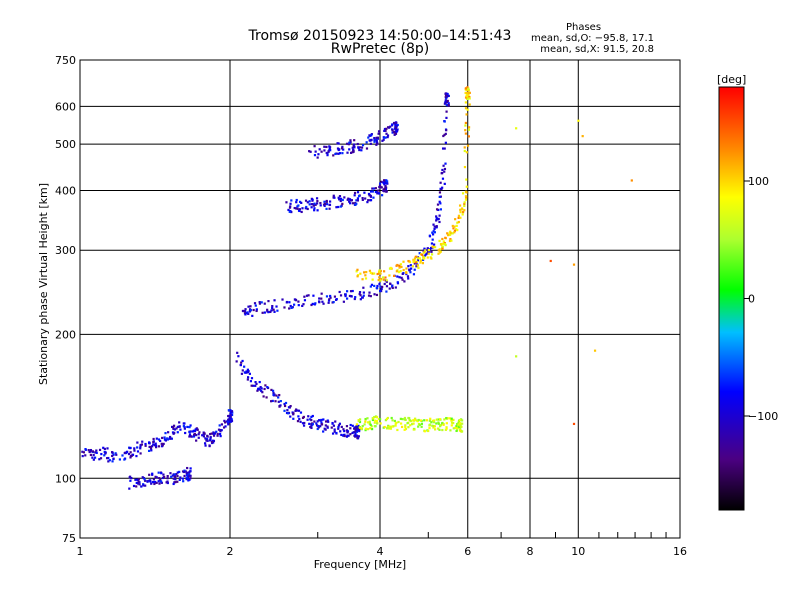 Image resolution: width=800 pixels, height=600 pixels. I want to click on phases-mean-o: mean, sd,O: −95.8, 17.1, so click(592, 38).